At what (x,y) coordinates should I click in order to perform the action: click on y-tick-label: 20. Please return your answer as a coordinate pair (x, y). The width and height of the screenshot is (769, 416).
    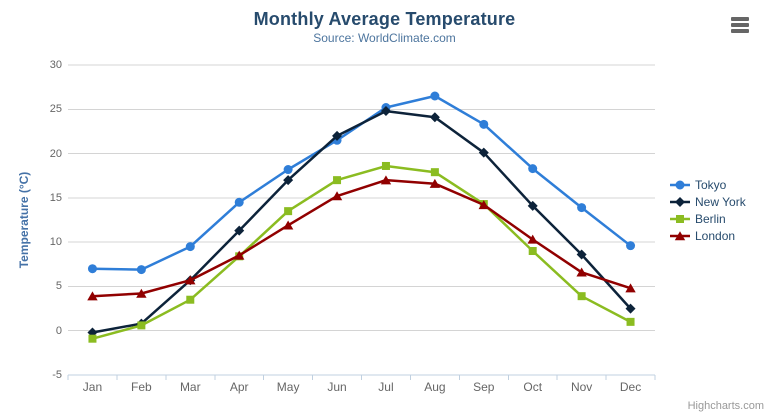
    Looking at the image, I should click on (55, 153).